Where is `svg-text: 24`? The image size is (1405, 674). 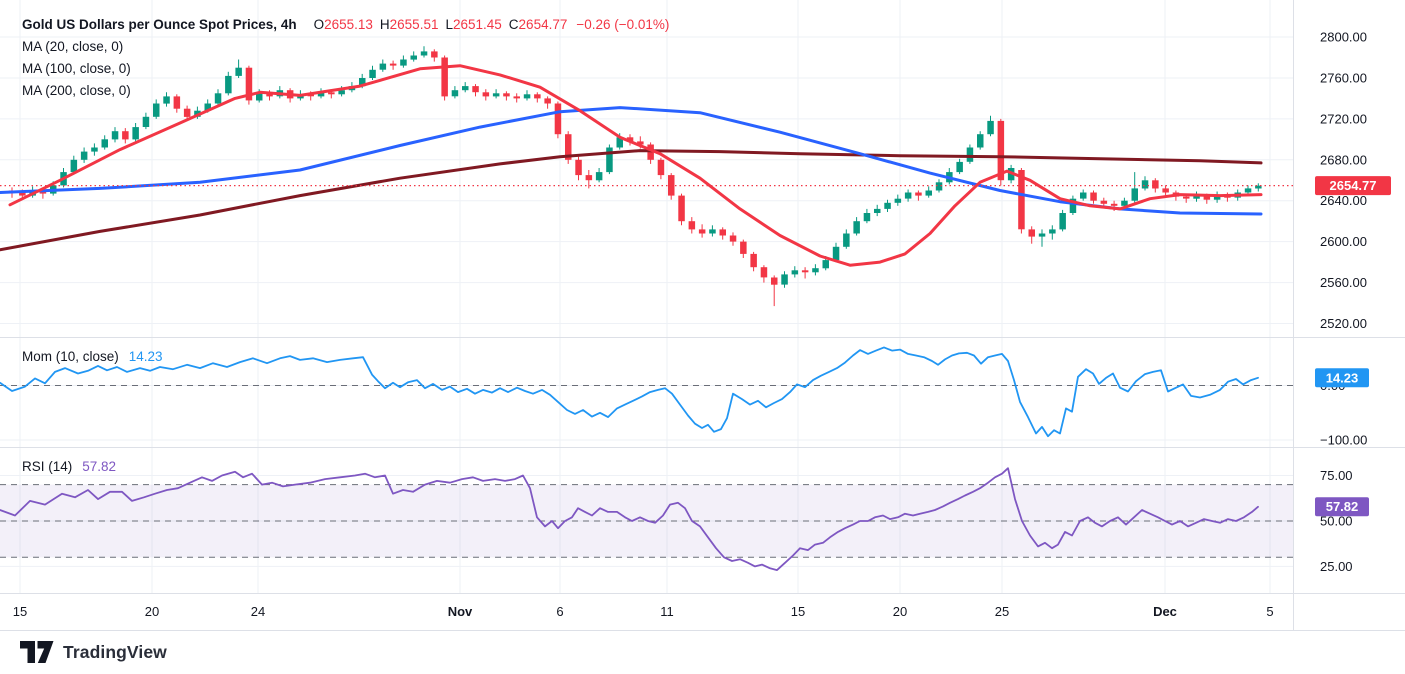 svg-text: 24 is located at coordinates (258, 611).